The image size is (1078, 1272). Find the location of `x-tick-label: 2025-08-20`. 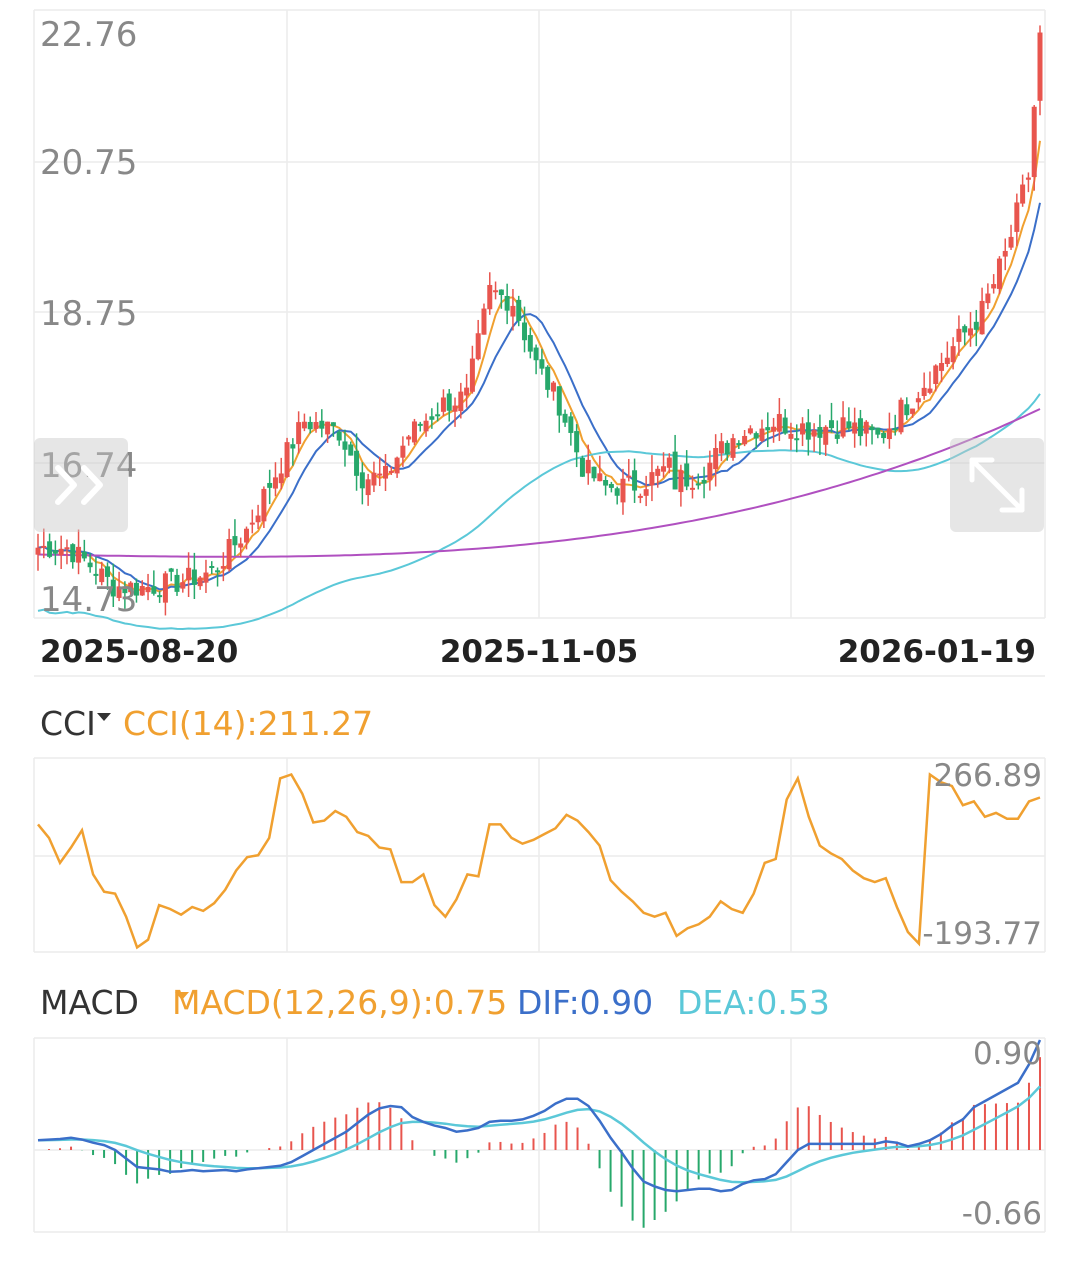

x-tick-label: 2025-08-20 is located at coordinates (139, 652).